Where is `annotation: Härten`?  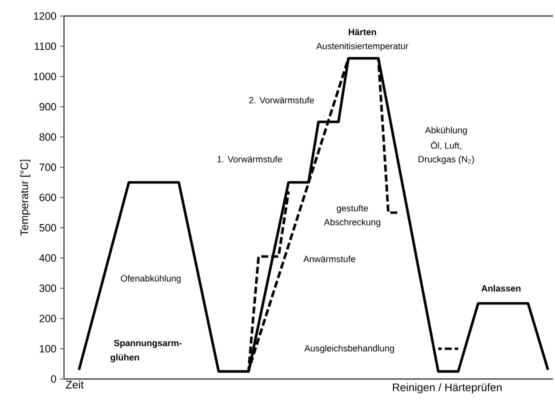
annotation: Härten is located at coordinates (362, 32).